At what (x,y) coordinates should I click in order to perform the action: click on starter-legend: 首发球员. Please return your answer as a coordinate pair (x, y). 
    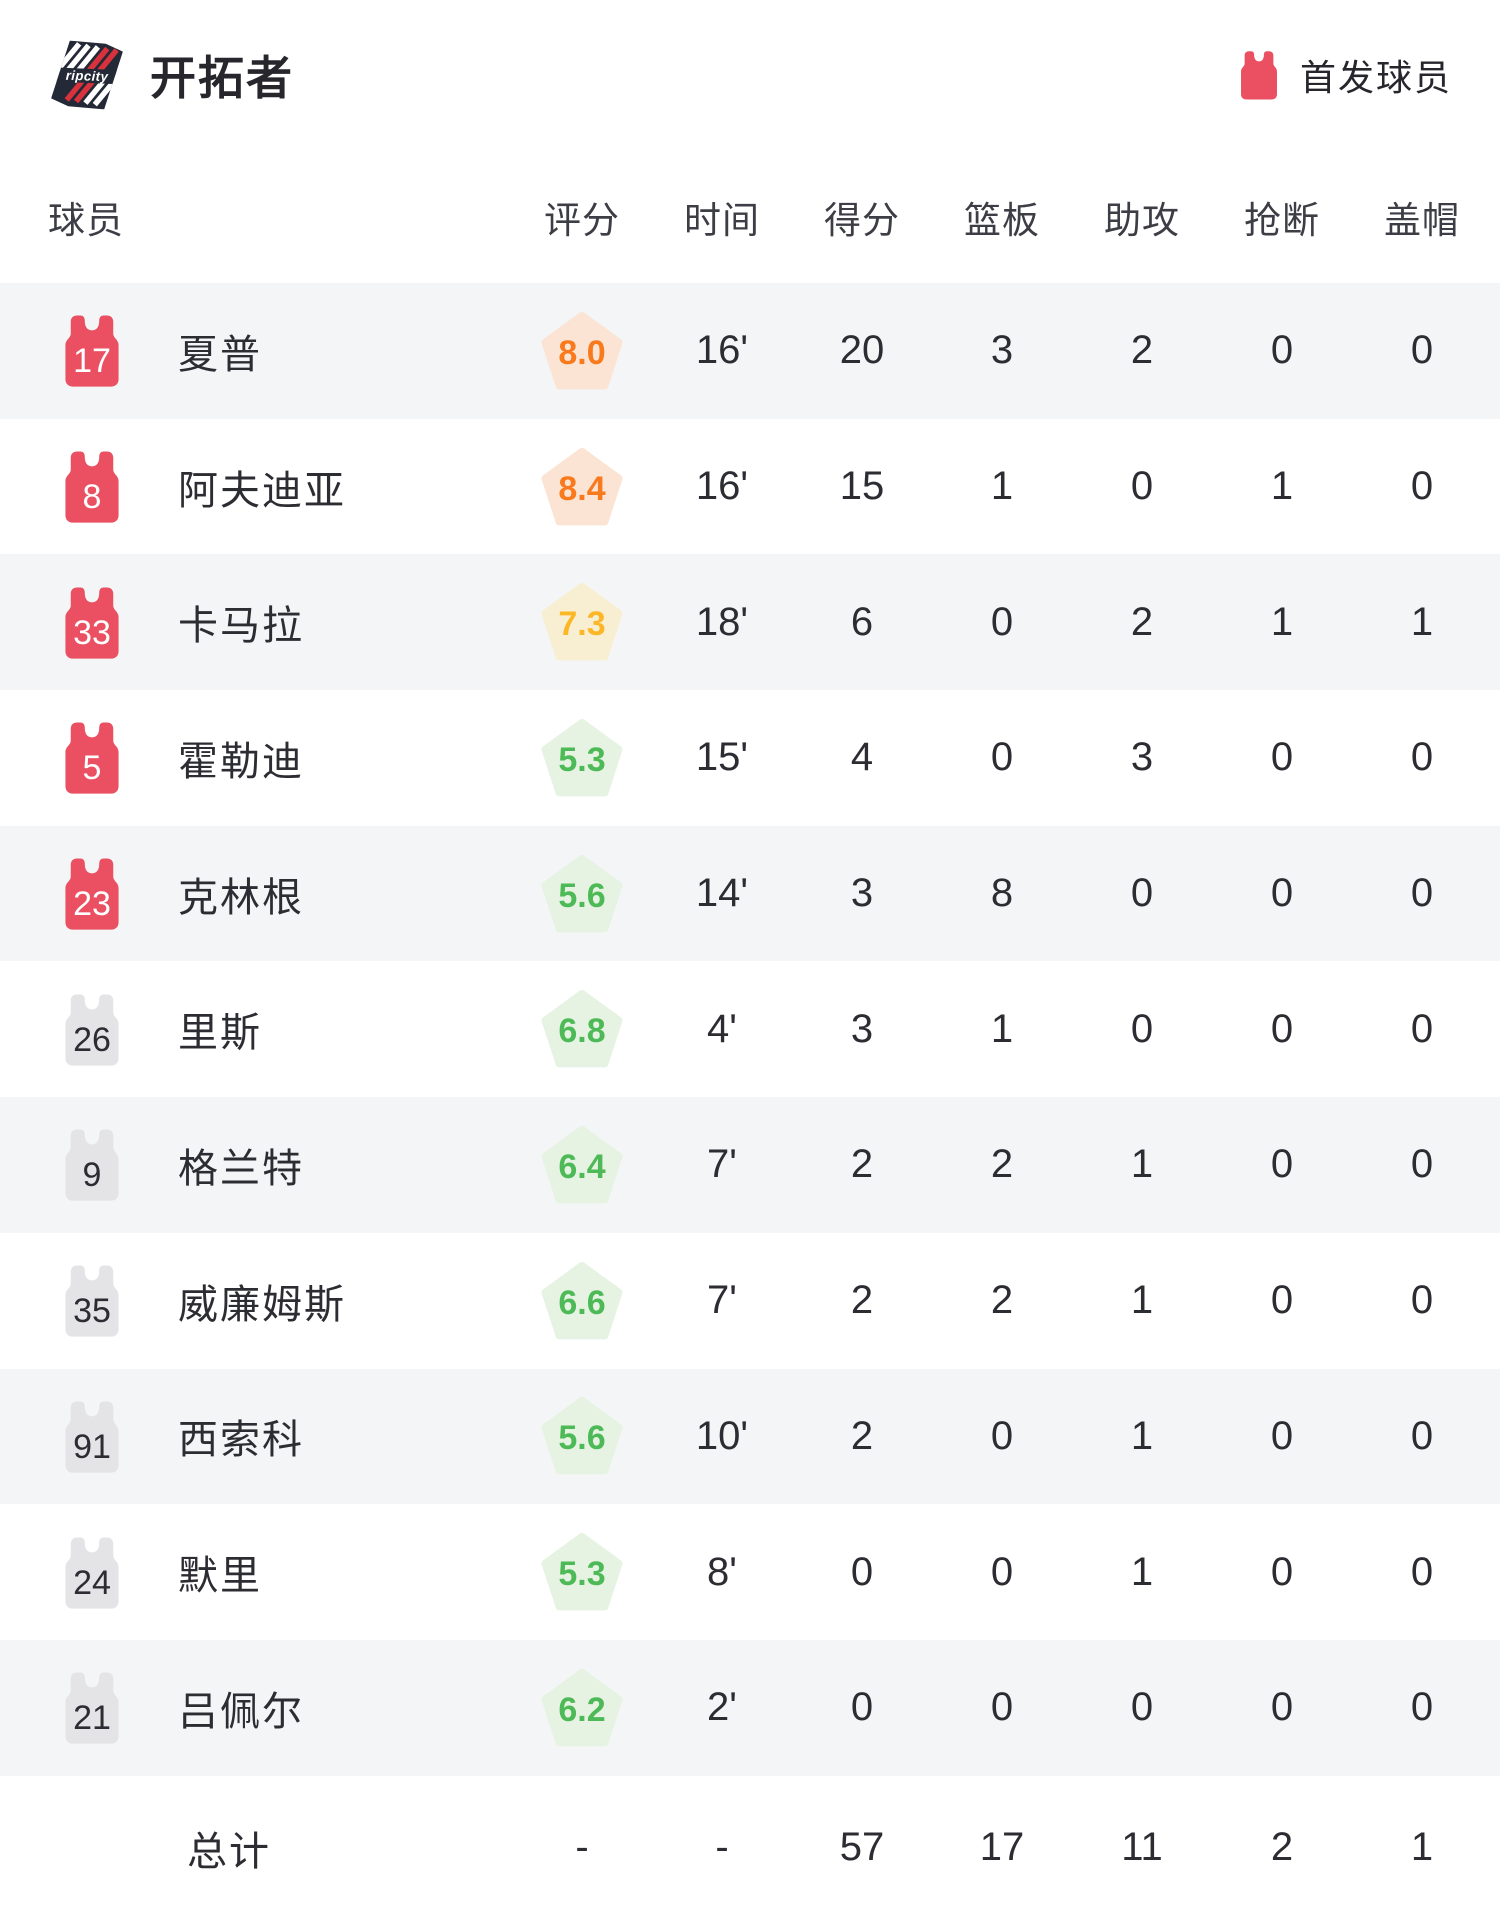
    Looking at the image, I should click on (1344, 75).